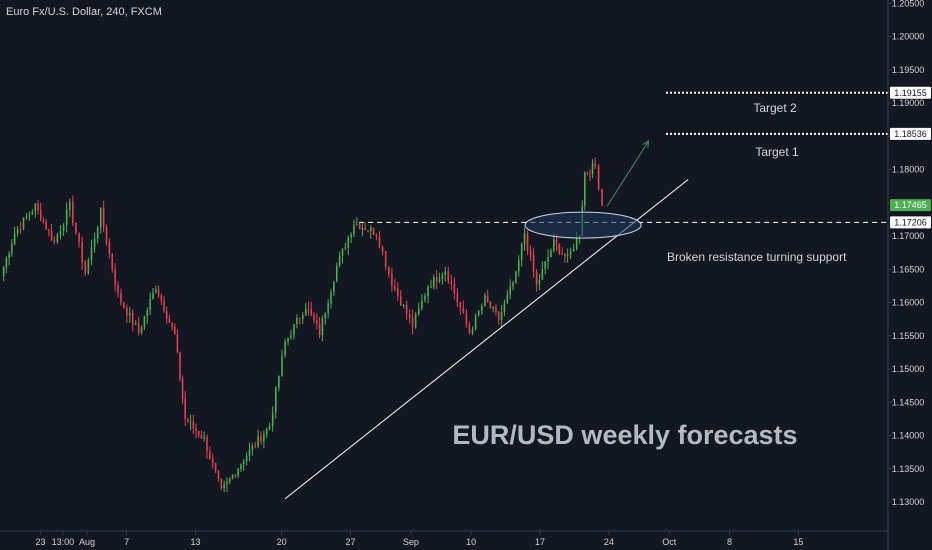  Describe the element at coordinates (908, 269) in the screenshot. I see `y-tick-label: 1.16500` at that location.